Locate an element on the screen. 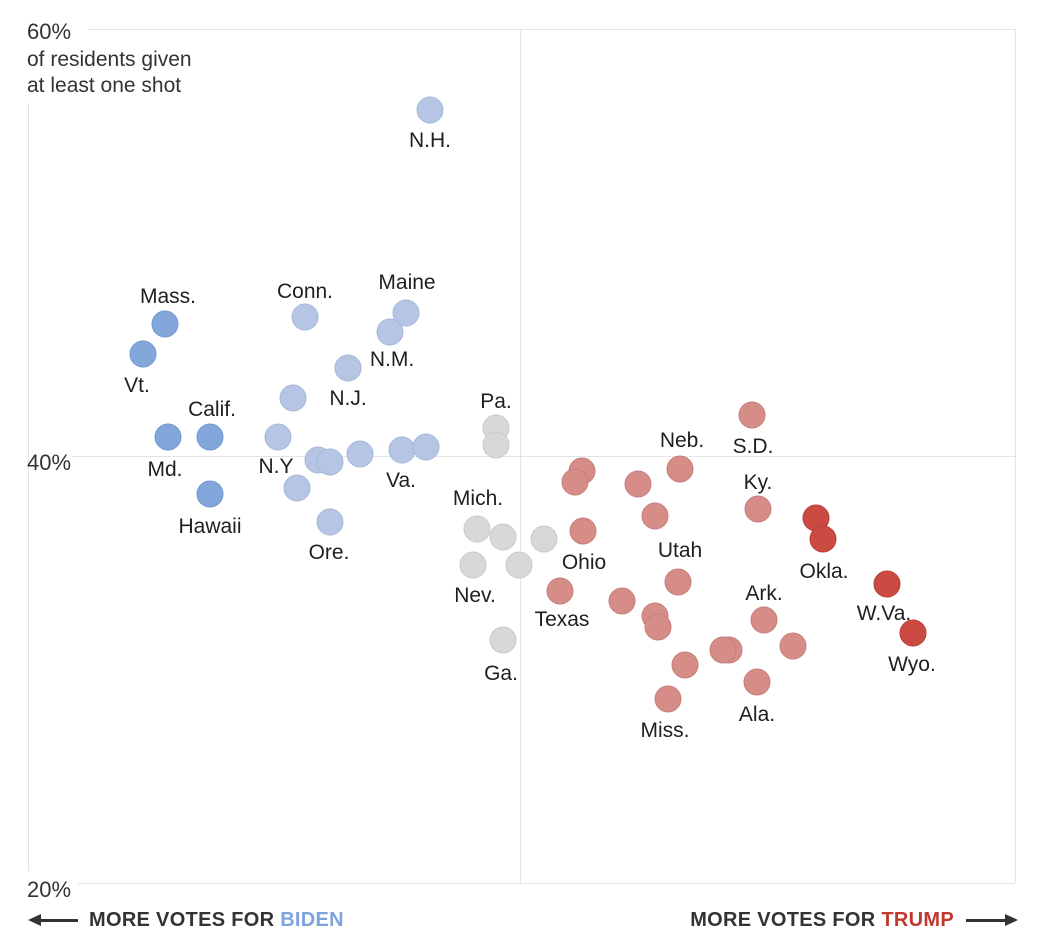 Image resolution: width=1038 pixels, height=948 pixels. state-label-ohio: Ohio is located at coordinates (584, 562).